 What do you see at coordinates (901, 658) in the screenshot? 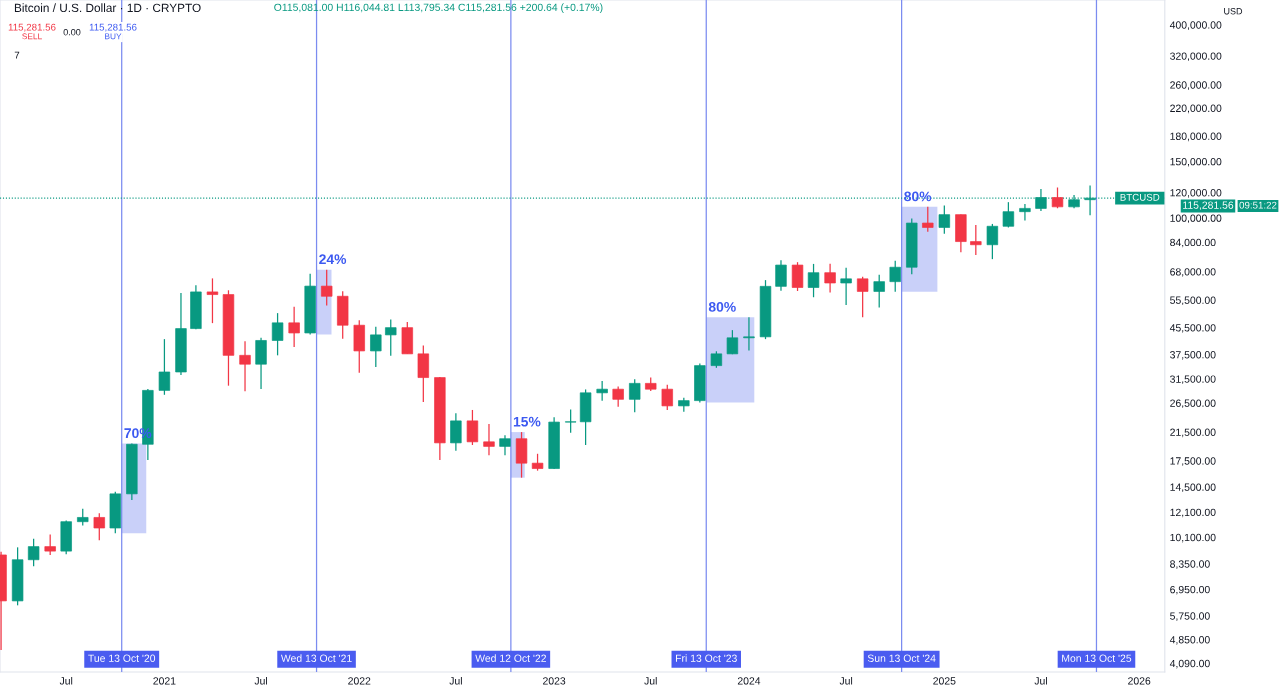
I see `ref-line-label: Sun 13 Oct '24` at bounding box center [901, 658].